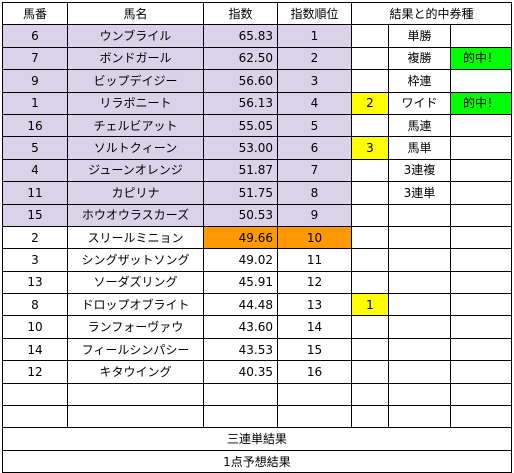 This screenshot has height=473, width=514. What do you see at coordinates (431, 13) in the screenshot?
I see `header-result-bet-type: 結果と的中券種` at bounding box center [431, 13].